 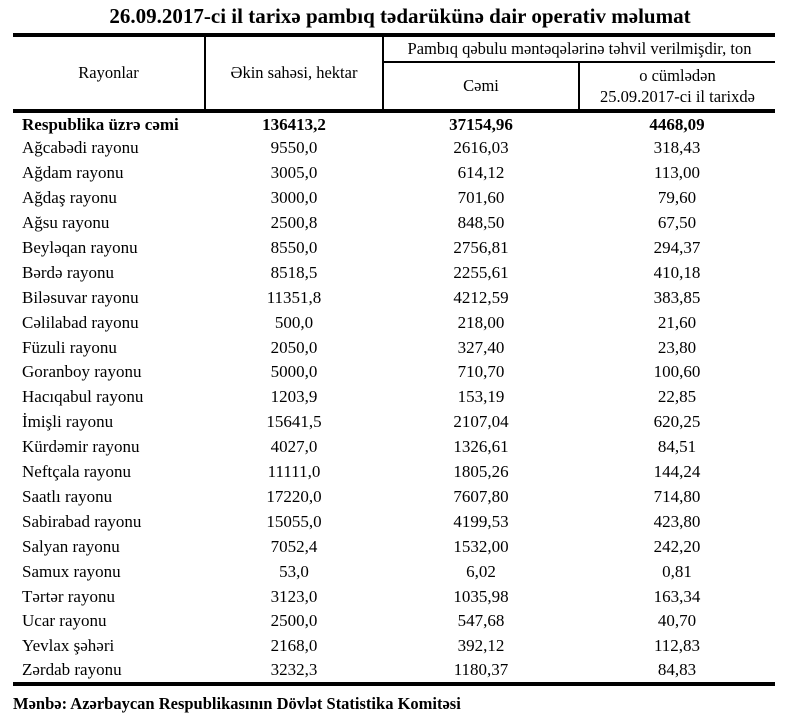 I want to click on table-row: Saatlı rayonu 17220,0 7607,80 714,80, so click(x=394, y=497).